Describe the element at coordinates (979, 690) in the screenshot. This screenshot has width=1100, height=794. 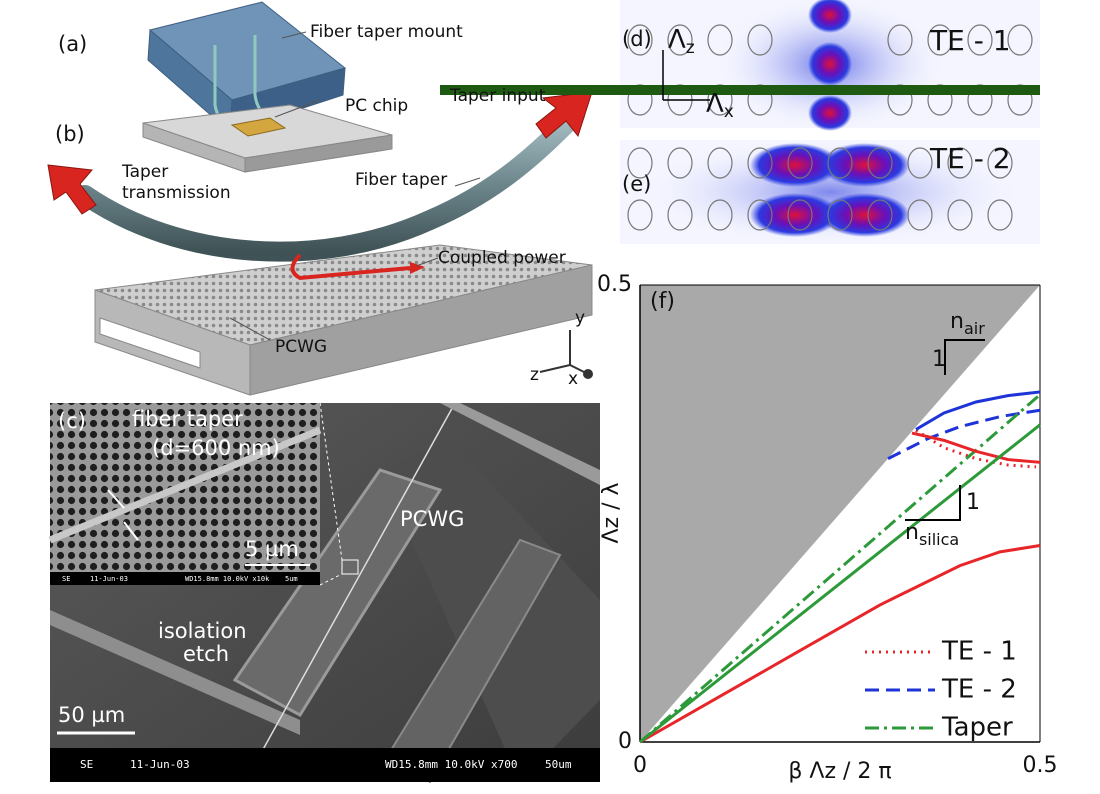
I see `legend-label: TE - 2` at that location.